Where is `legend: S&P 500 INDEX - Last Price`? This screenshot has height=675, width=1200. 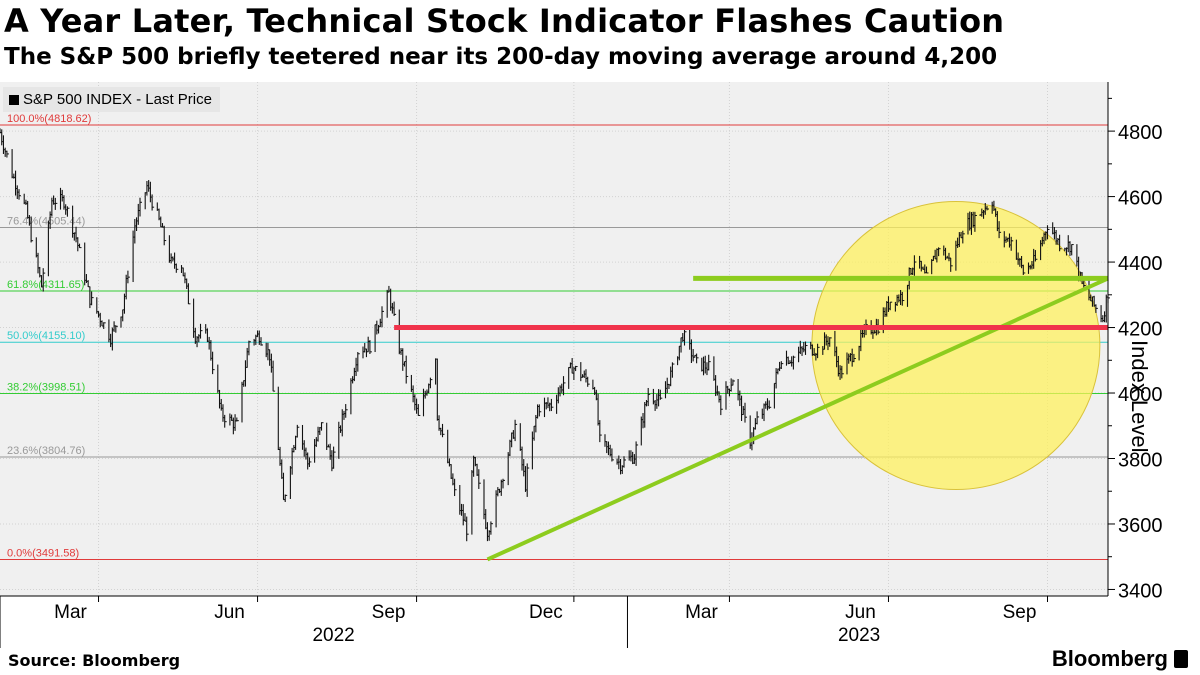
legend: S&P 500 INDEX - Last Price is located at coordinates (111, 99).